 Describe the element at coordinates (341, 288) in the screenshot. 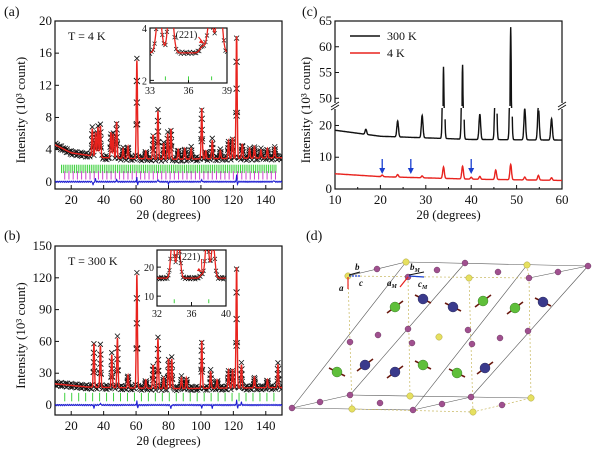

I see `axis-label-a: a` at that location.